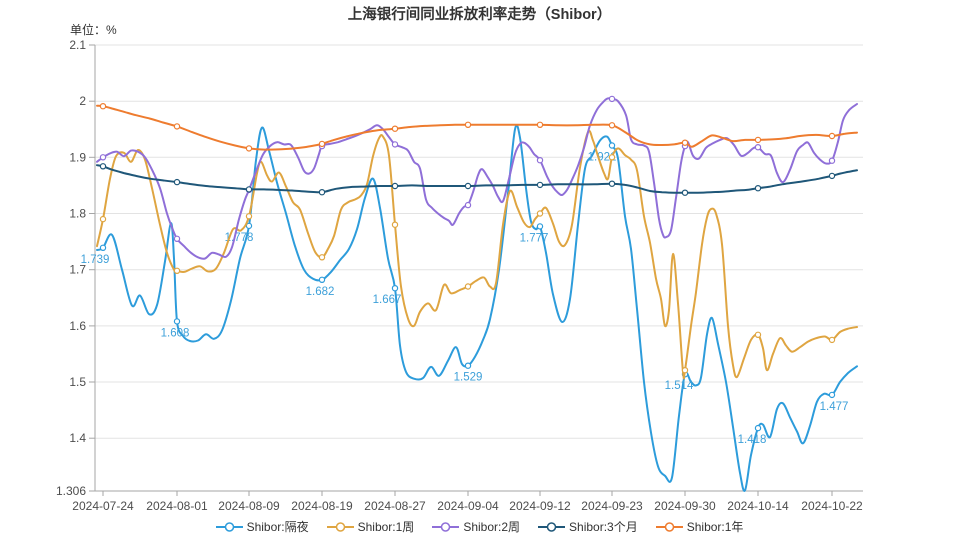 The height and width of the screenshot is (539, 959). I want to click on legend-item-label: Shibor:隔夜, so click(277, 527).